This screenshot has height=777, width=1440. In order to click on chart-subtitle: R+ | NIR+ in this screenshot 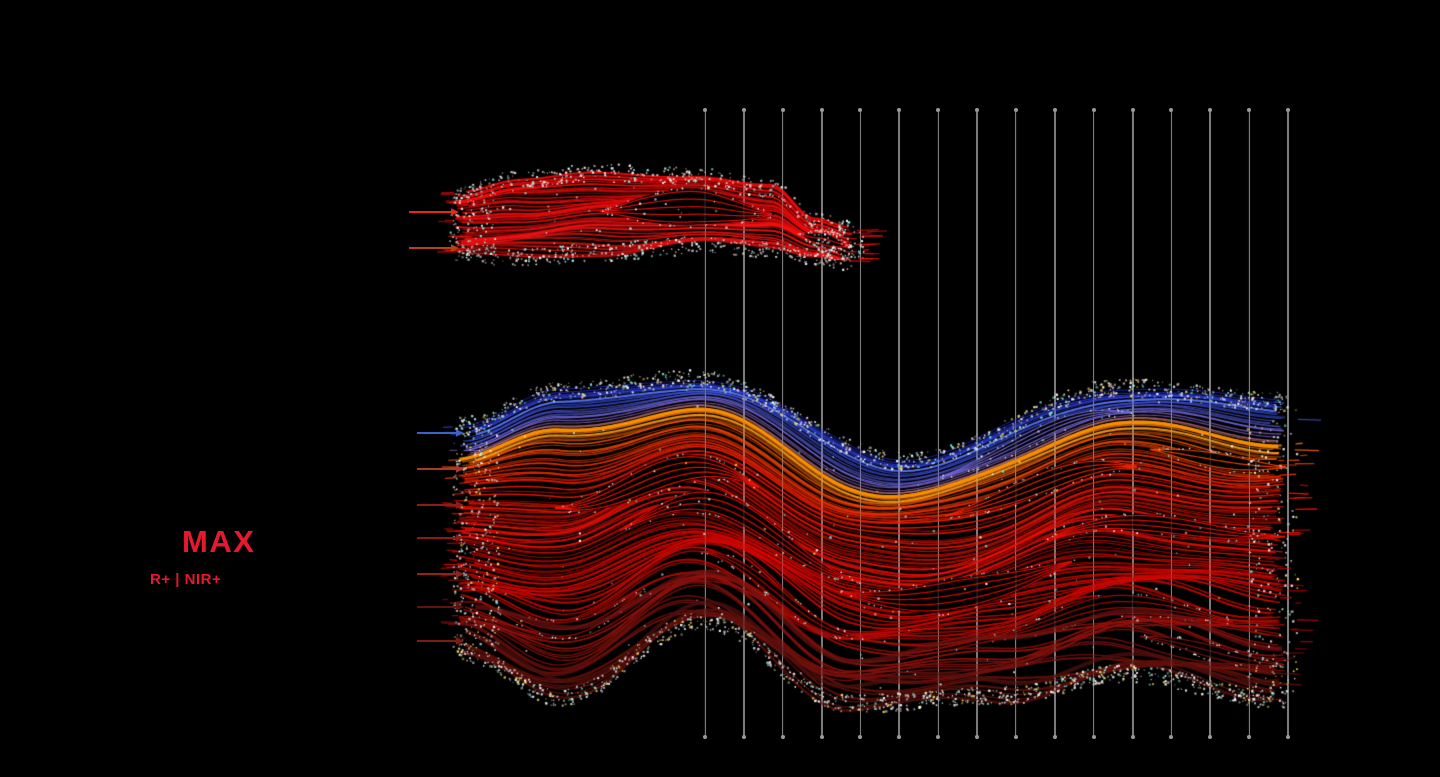, I will do `click(186, 579)`.